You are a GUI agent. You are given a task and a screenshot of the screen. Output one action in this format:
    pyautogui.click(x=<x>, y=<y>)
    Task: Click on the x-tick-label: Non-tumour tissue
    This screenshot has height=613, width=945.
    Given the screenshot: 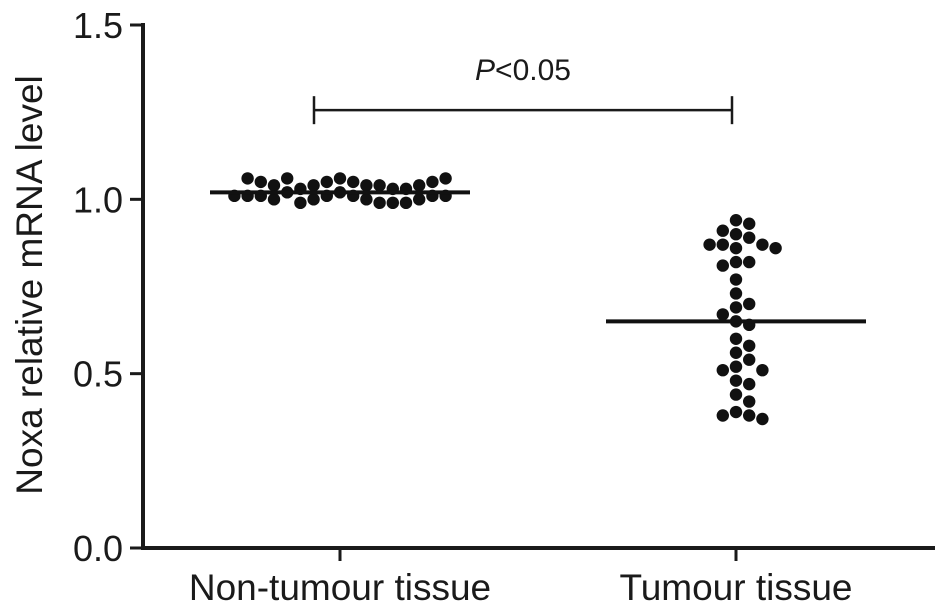 What is the action you would take?
    pyautogui.click(x=340, y=587)
    